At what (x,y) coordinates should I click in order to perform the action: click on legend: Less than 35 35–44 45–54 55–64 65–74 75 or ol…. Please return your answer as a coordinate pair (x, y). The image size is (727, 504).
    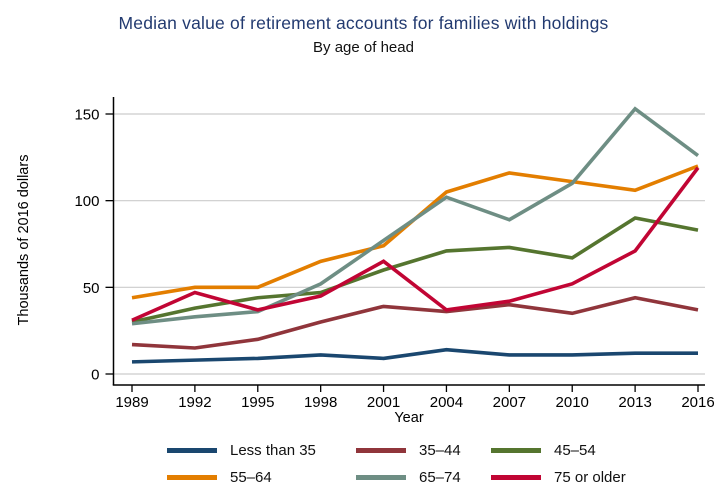
    Looking at the image, I should click on (439, 464).